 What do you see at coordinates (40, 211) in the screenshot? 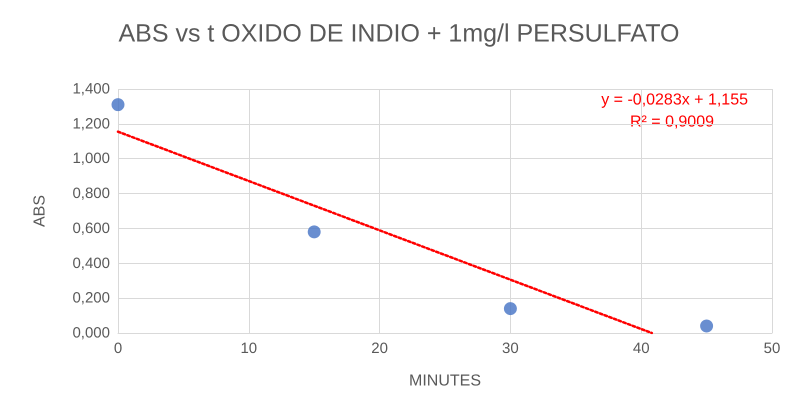
I see `y-axis-title: ABS` at bounding box center [40, 211].